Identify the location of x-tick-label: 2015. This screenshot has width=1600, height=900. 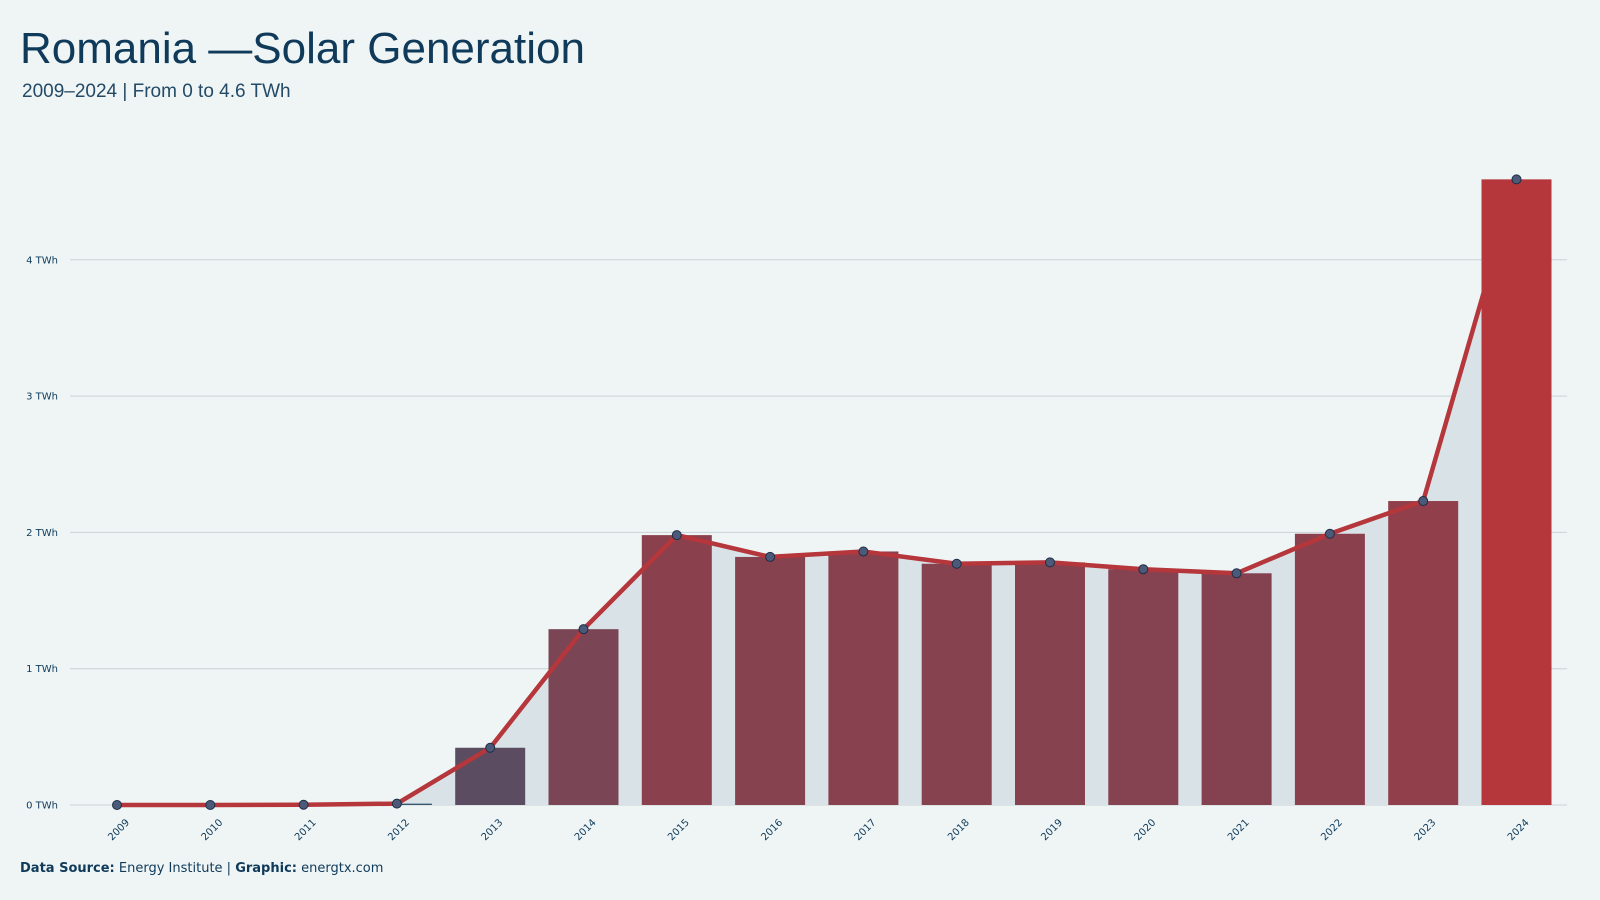
(679, 830).